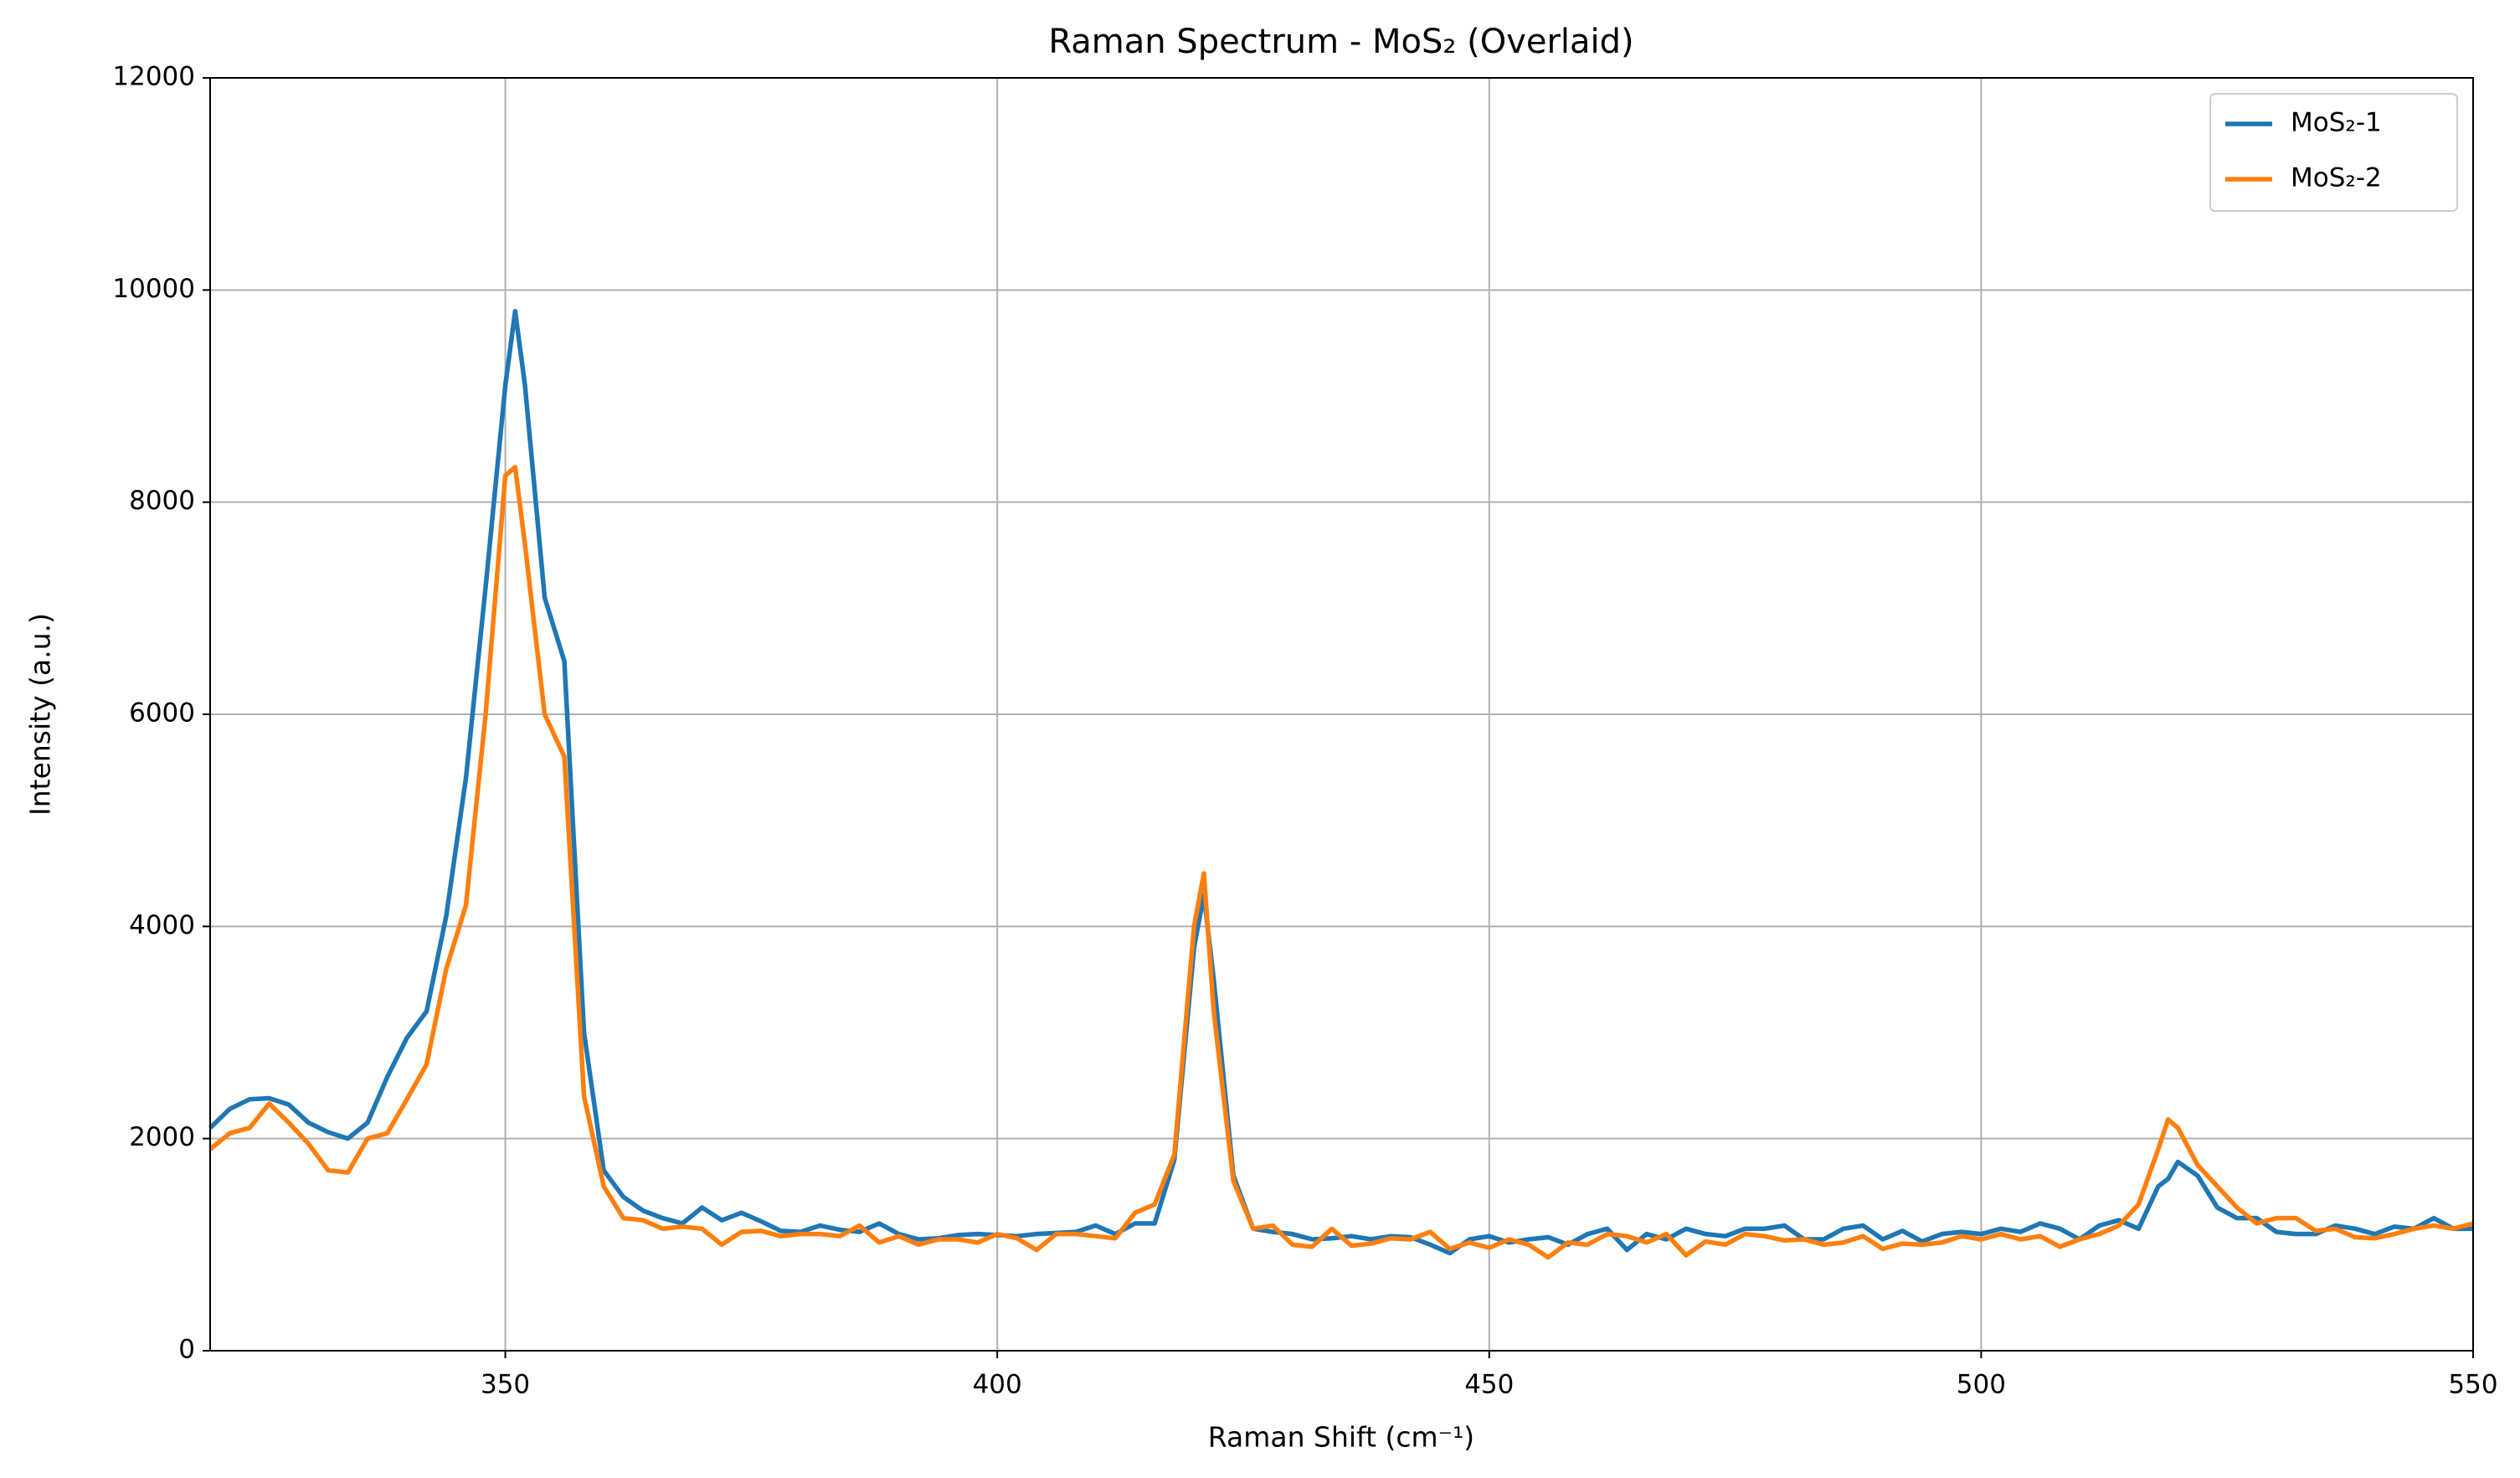 Image resolution: width=2520 pixels, height=1478 pixels. Describe the element at coordinates (1340, 42) in the screenshot. I see `chart-title: Raman Spectrum - MoS₂ (Overlaid)` at that location.